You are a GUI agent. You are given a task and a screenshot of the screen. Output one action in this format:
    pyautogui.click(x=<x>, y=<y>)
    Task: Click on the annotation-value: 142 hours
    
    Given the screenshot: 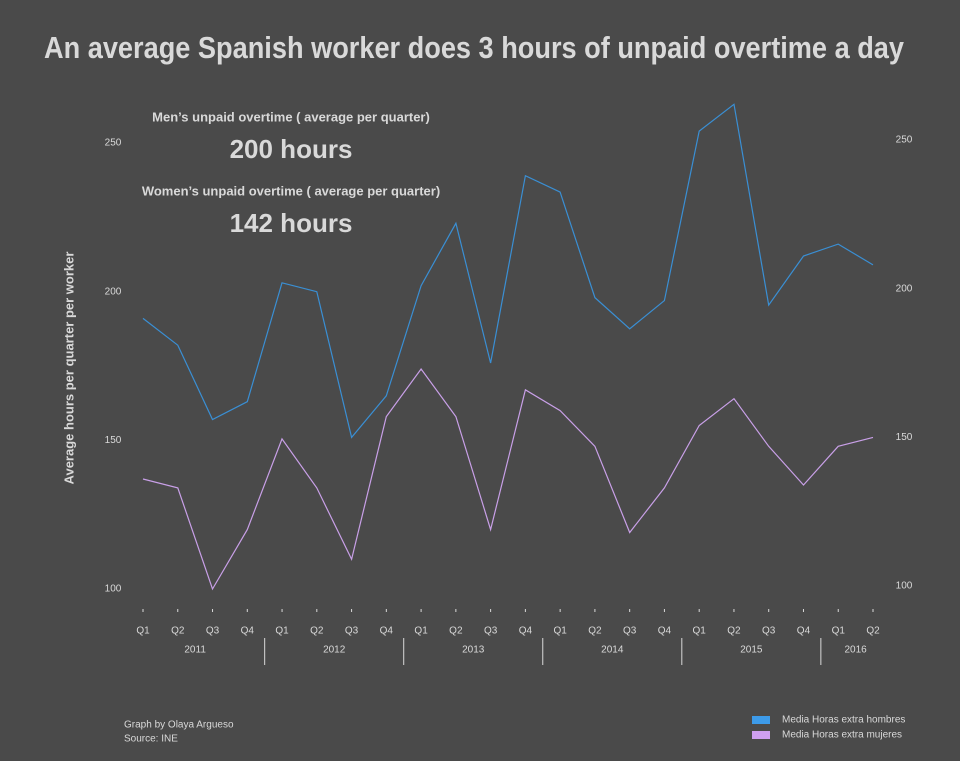 What is the action you would take?
    pyautogui.click(x=291, y=223)
    